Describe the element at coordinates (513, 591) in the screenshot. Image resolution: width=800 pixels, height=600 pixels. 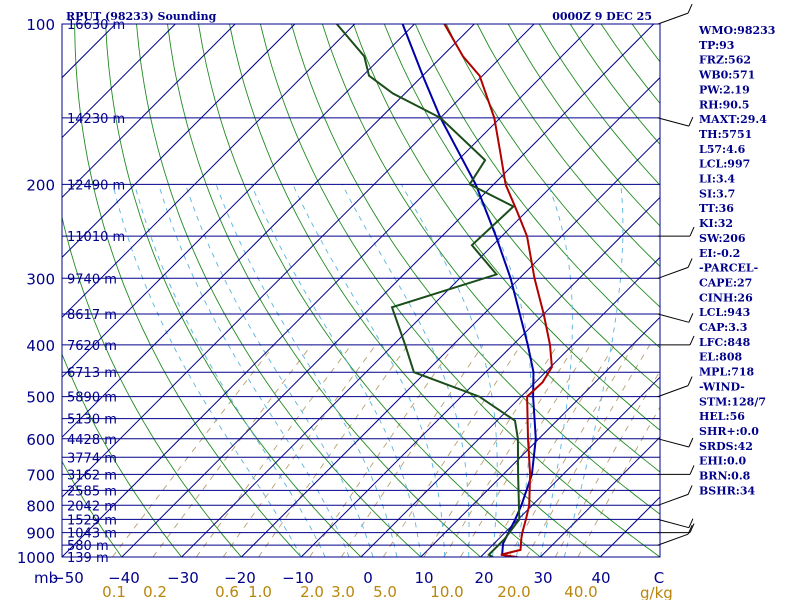
I see `mixing-ratio-tick-label: 20.0` at that location.